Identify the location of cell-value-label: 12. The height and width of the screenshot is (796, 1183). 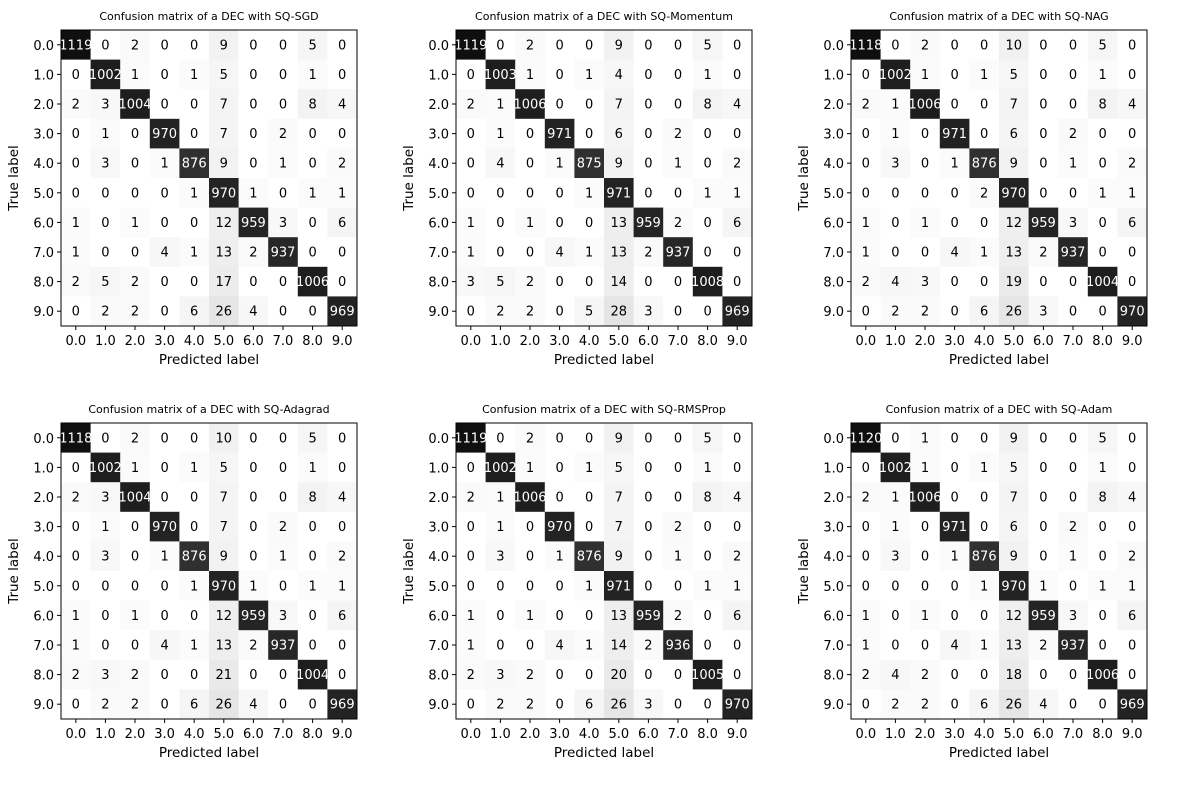
(224, 223).